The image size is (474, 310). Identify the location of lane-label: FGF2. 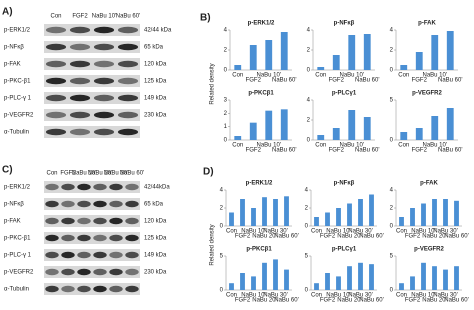
(68, 174).